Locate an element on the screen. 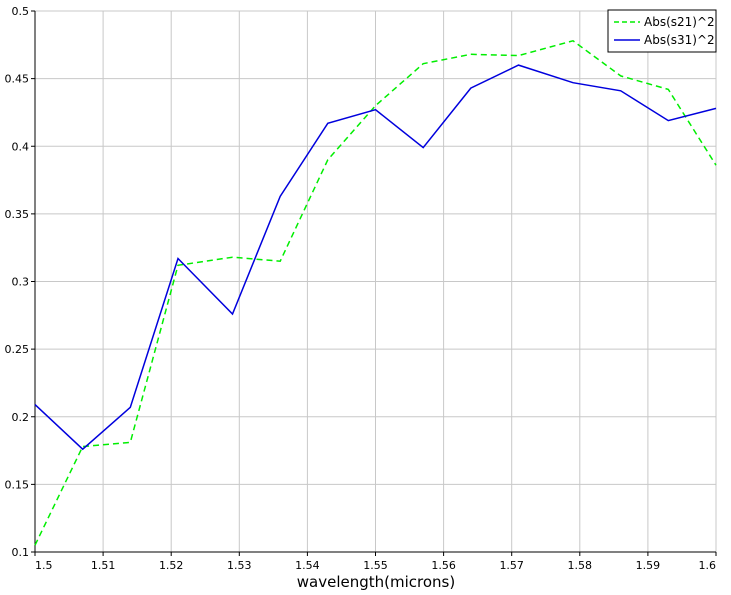 The width and height of the screenshot is (731, 595). x-tick-label: 1.55 is located at coordinates (375, 565).